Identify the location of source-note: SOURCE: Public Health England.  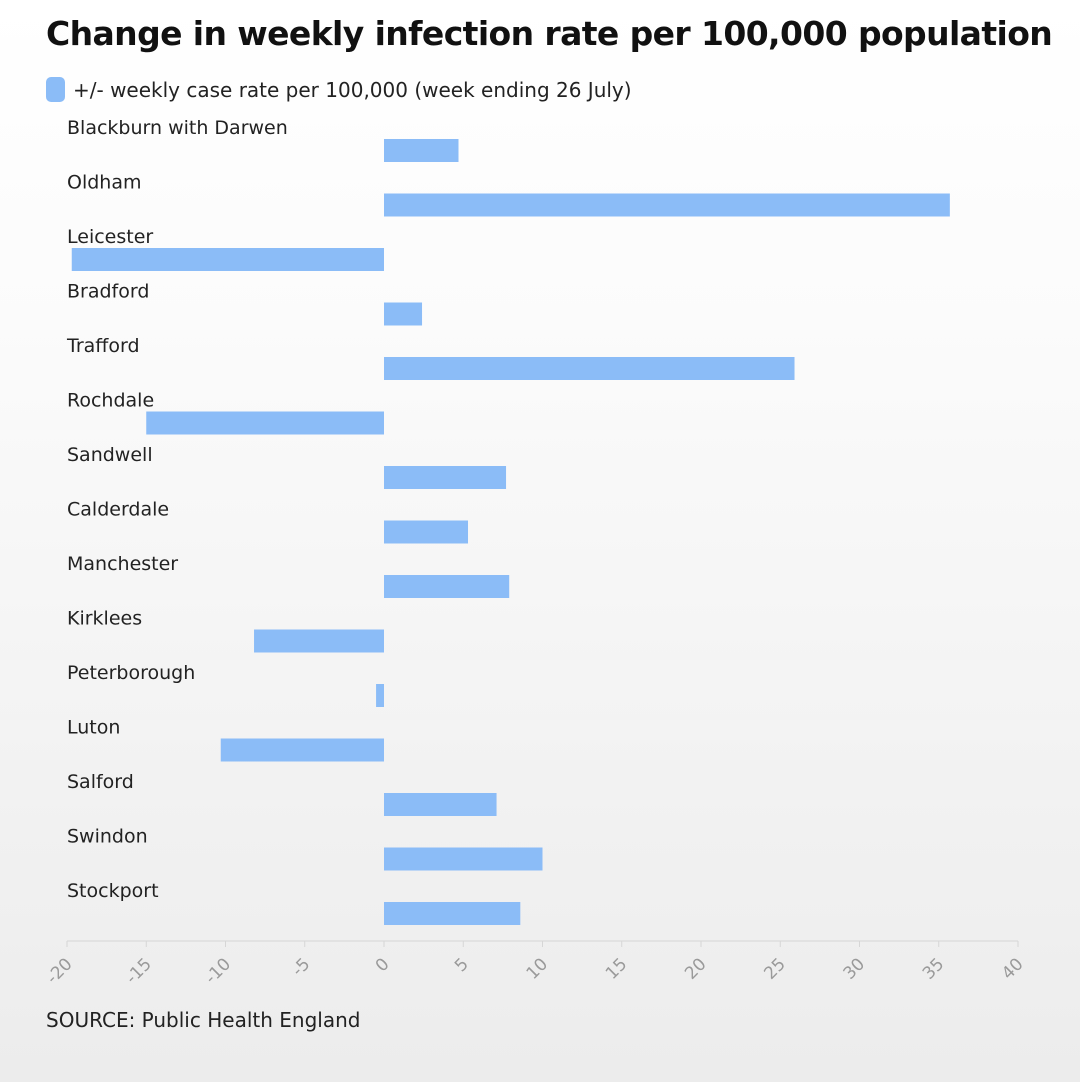
(203, 1020).